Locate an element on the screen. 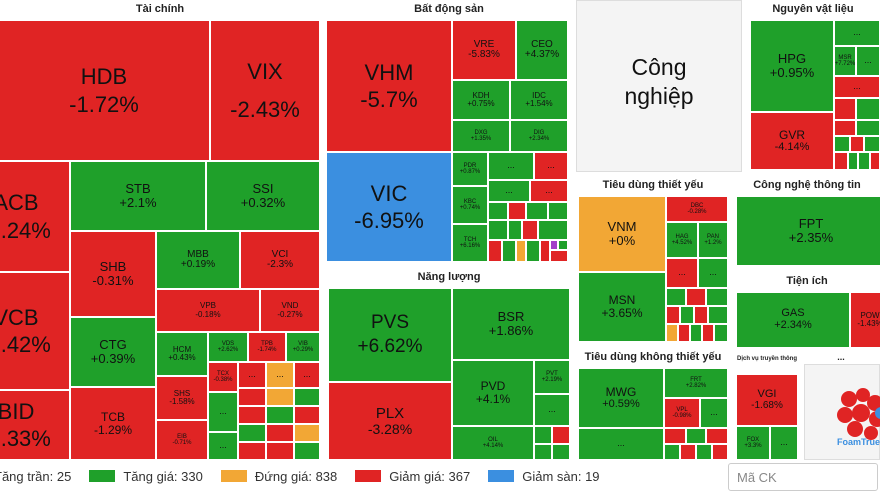 This screenshot has height=495, width=880. stock-tile-bsr: BSR +1.86% is located at coordinates (511, 324).